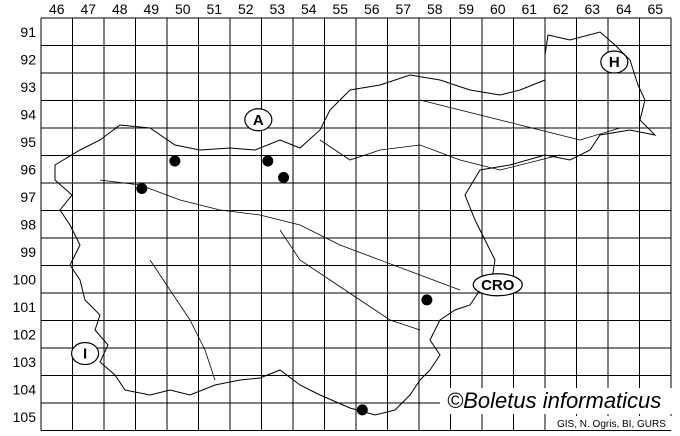 Image resolution: width=680 pixels, height=436 pixels. Describe the element at coordinates (592, 9) in the screenshot. I see `column-label: 63` at that location.